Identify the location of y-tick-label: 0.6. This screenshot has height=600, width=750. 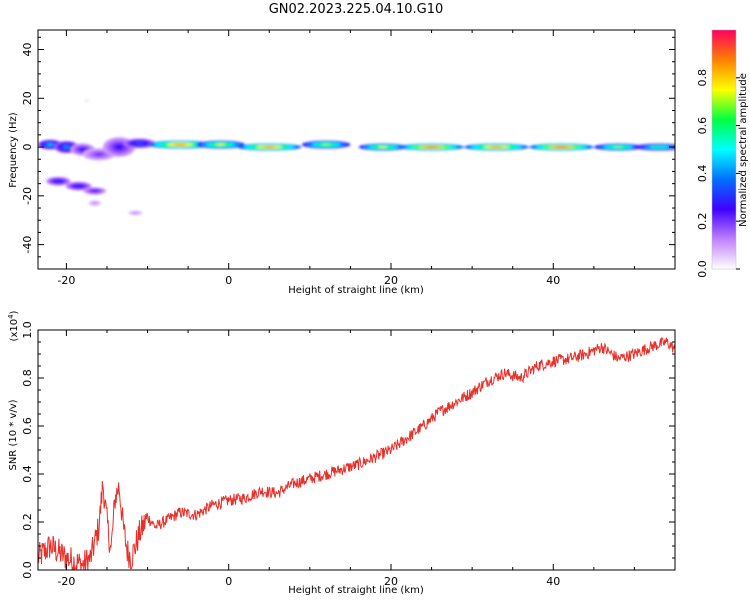
(27, 426).